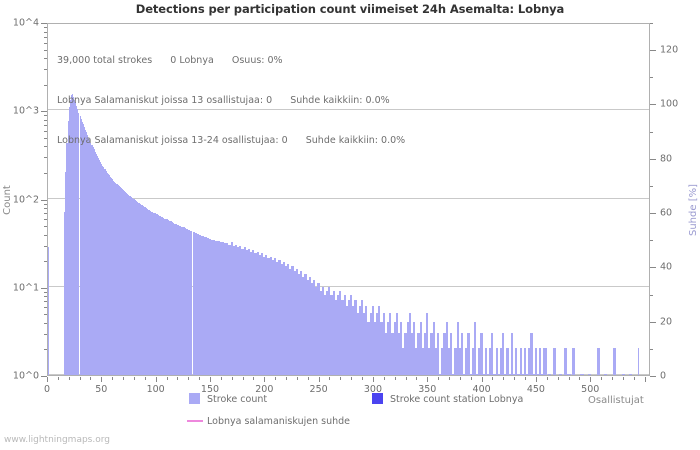  Describe the element at coordinates (590, 389) in the screenshot. I see `x-axis-tick-label: 500` at that location.